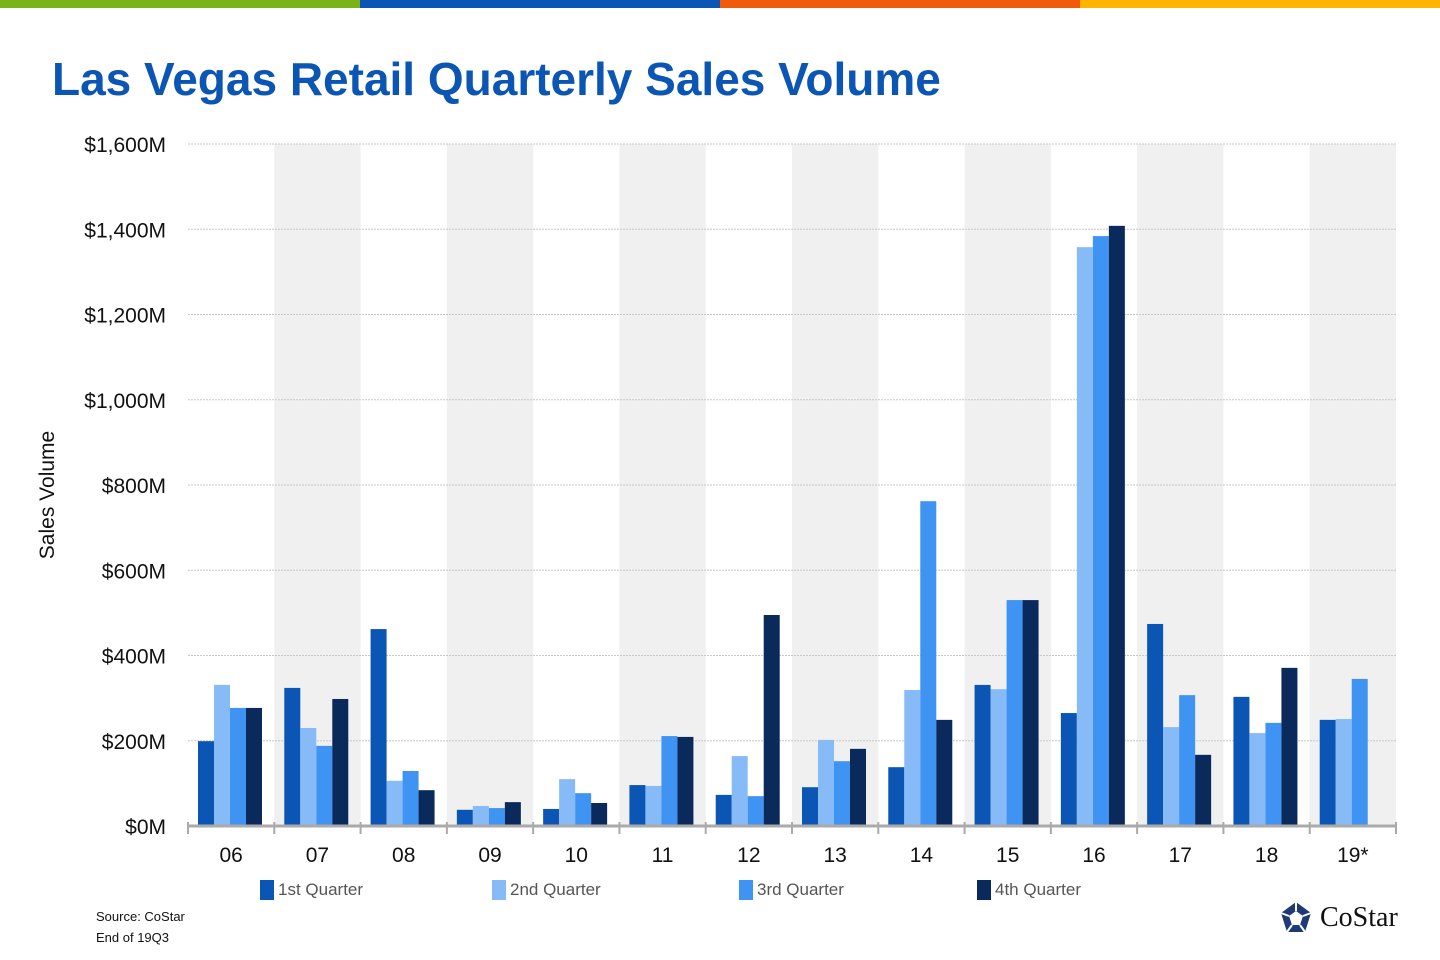  What do you see at coordinates (599, 814) in the screenshot?
I see `bar-10-q4` at bounding box center [599, 814].